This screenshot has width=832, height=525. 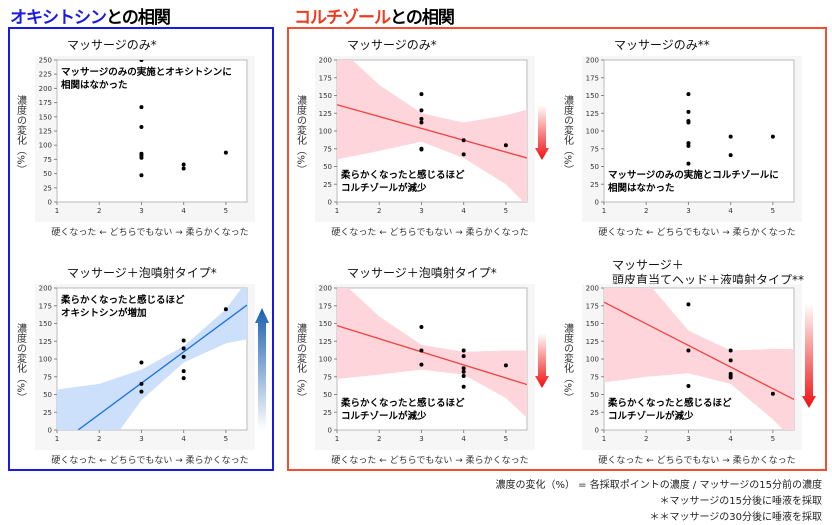 What do you see at coordinates (641, 188) in the screenshot?
I see `annotation-text: 相関はなかった` at bounding box center [641, 188].